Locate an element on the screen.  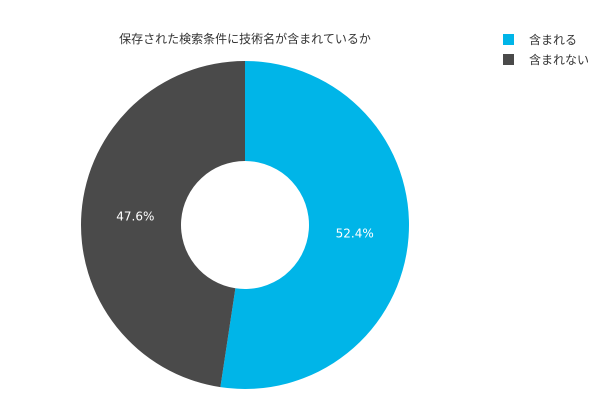
legend-label-included: 含まれる is located at coordinates (553, 39).